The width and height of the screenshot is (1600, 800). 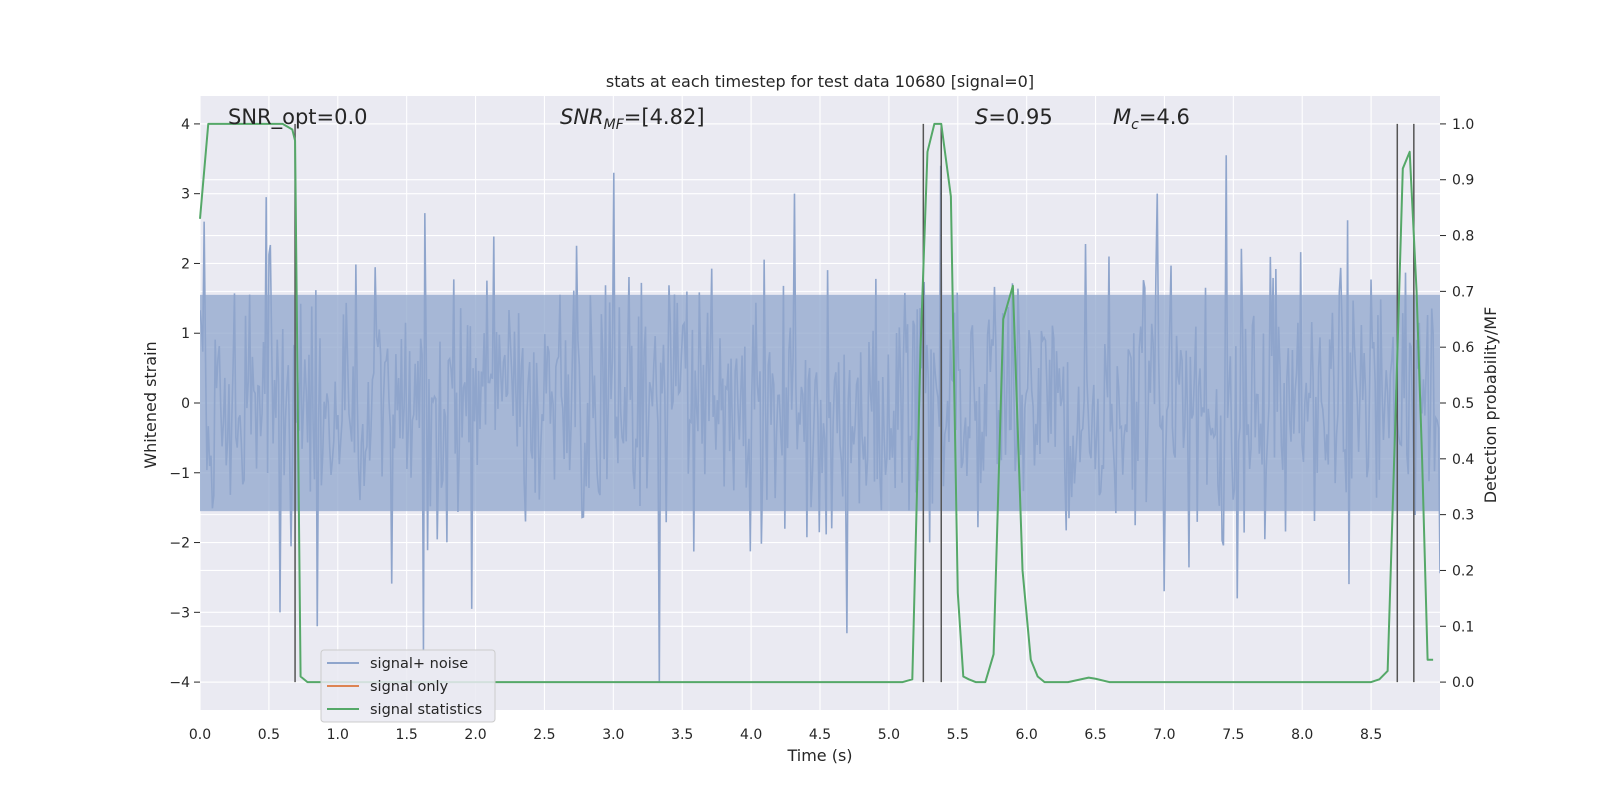 What do you see at coordinates (1027, 735) in the screenshot?
I see `x-tick-label: 6.0` at bounding box center [1027, 735].